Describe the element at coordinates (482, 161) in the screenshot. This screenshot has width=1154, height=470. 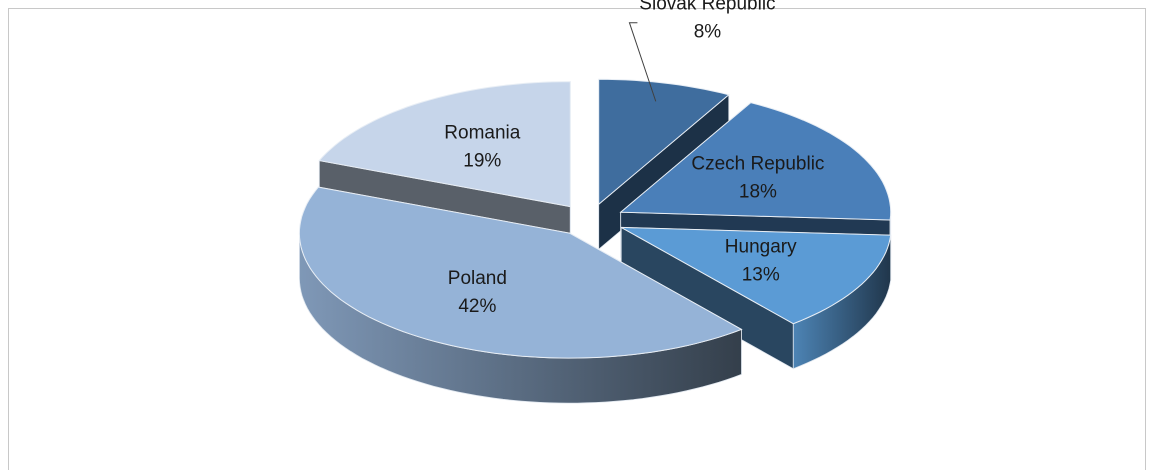
I see `slice-value: 19%` at that location.